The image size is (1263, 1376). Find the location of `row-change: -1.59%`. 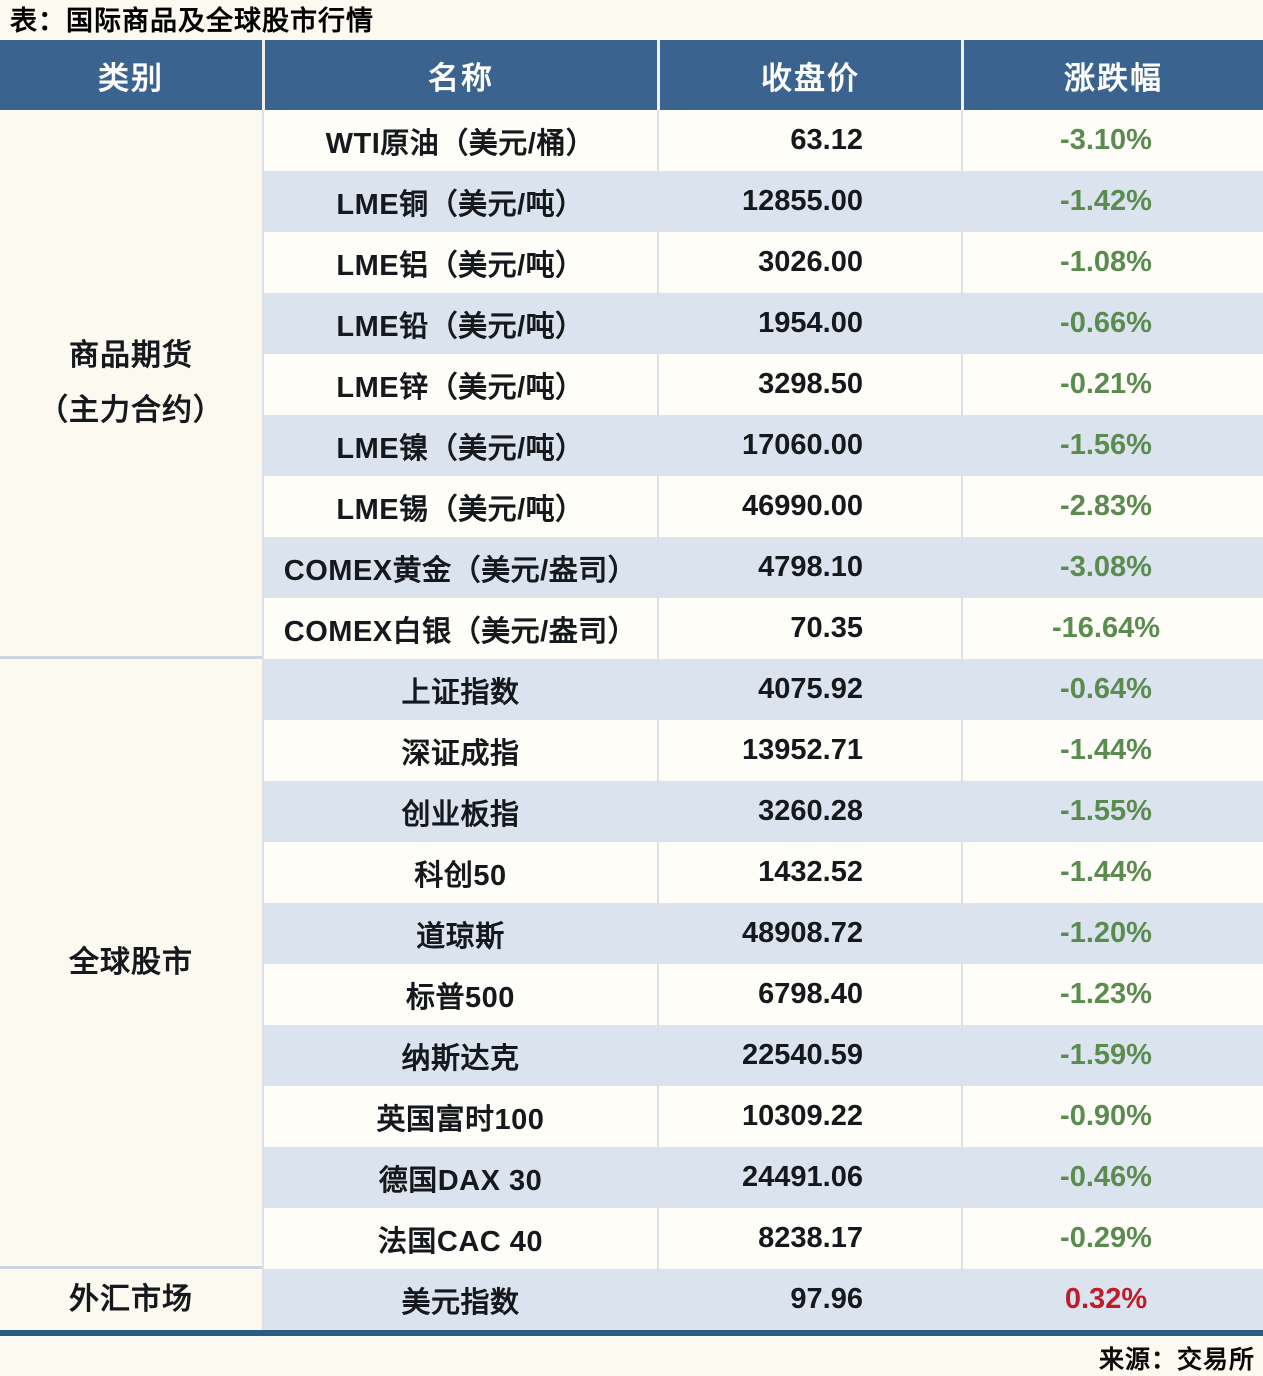

row-change: -1.59% is located at coordinates (1112, 1055).